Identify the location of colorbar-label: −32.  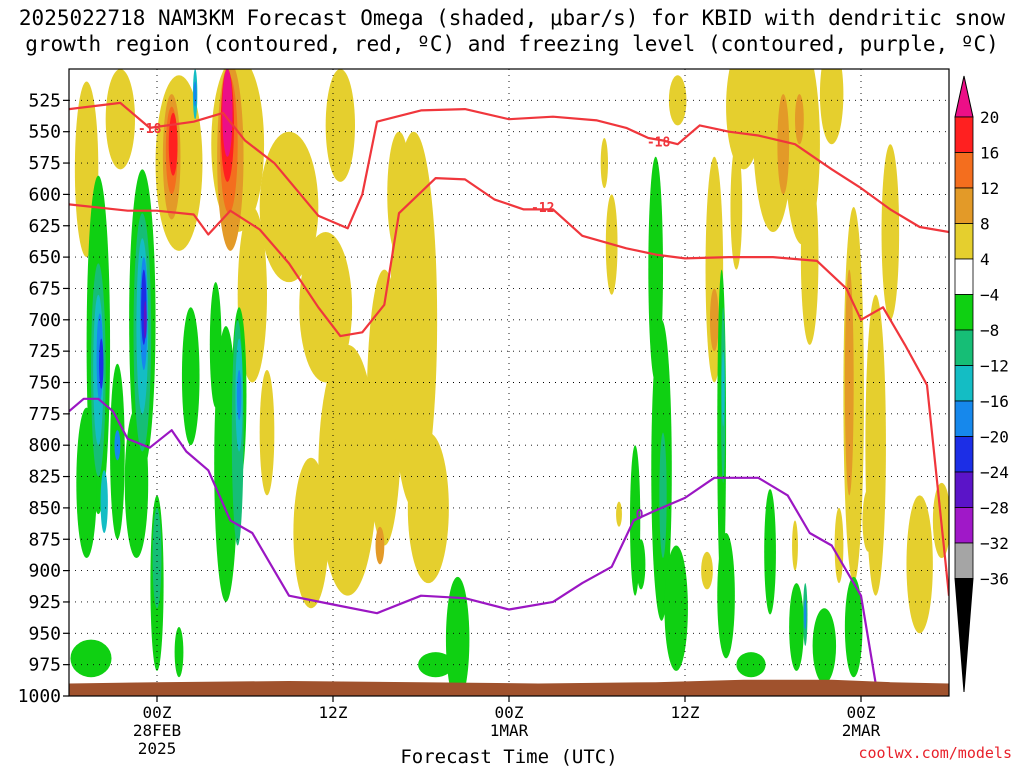
(994, 543).